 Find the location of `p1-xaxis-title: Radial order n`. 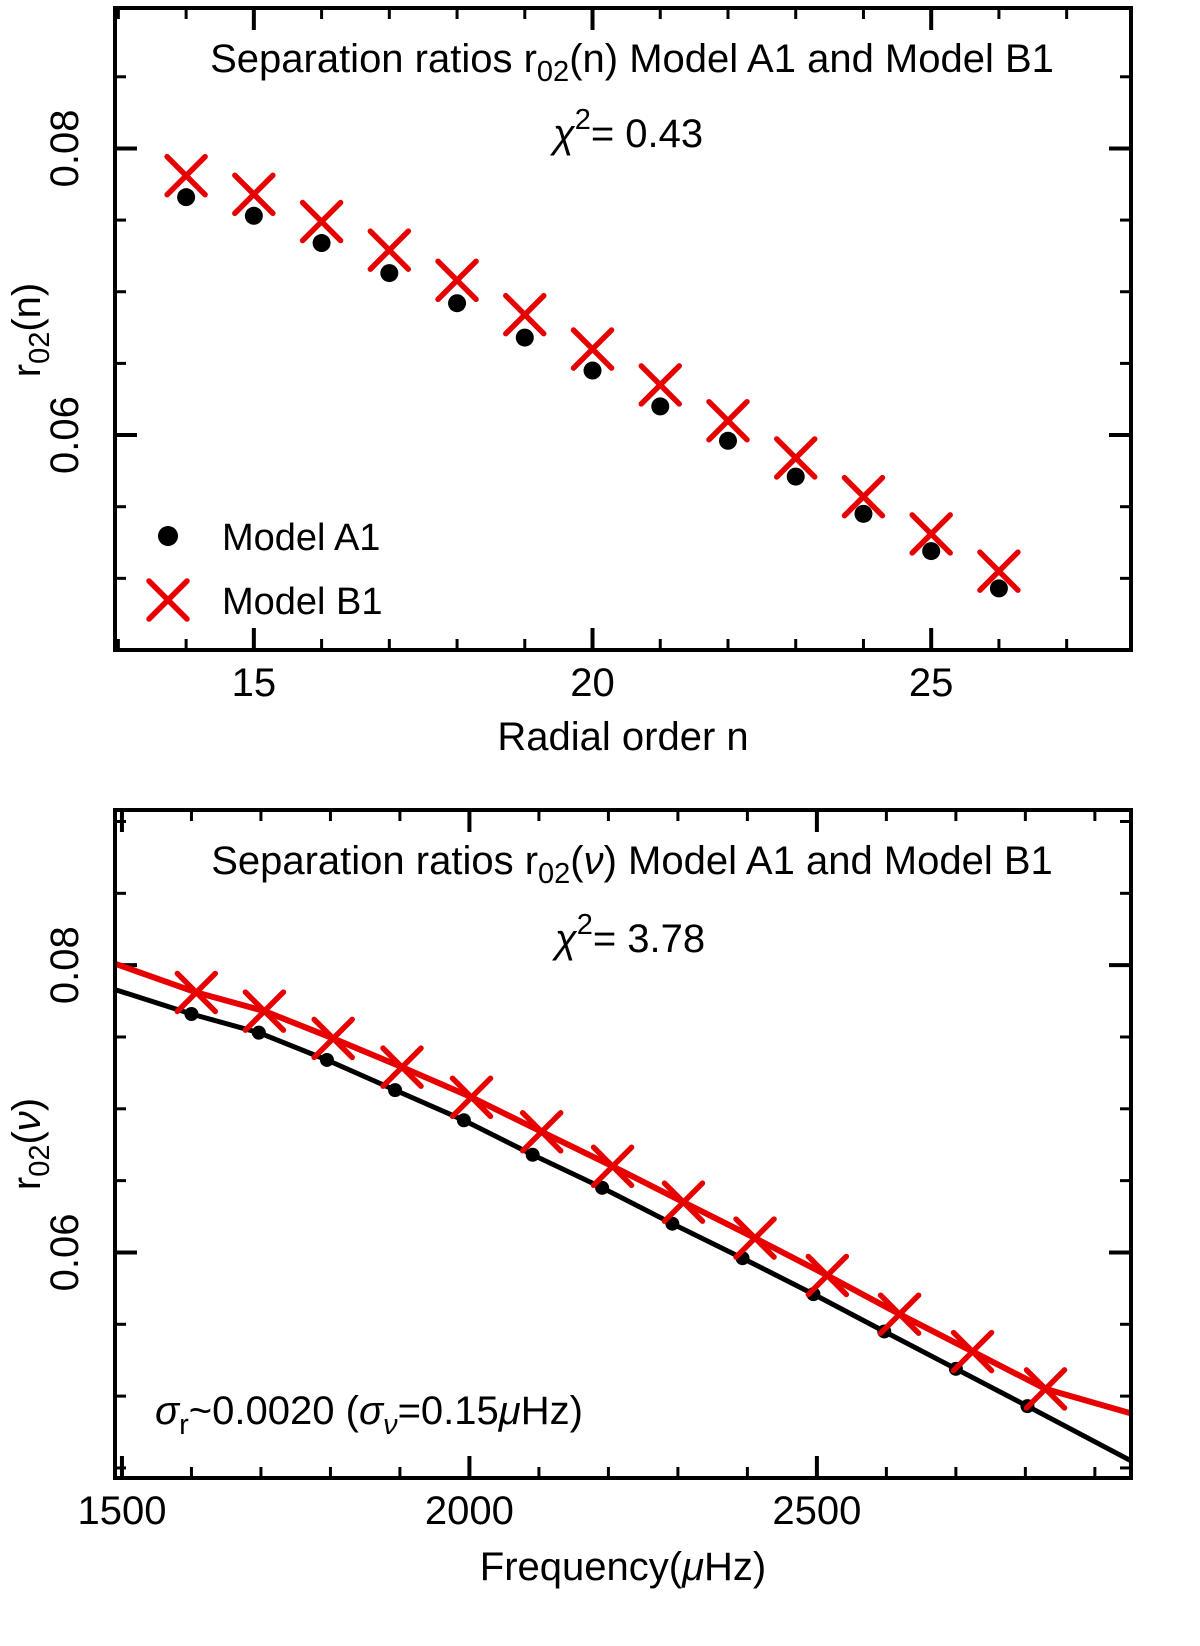

p1-xaxis-title: Radial order n is located at coordinates (622, 737).